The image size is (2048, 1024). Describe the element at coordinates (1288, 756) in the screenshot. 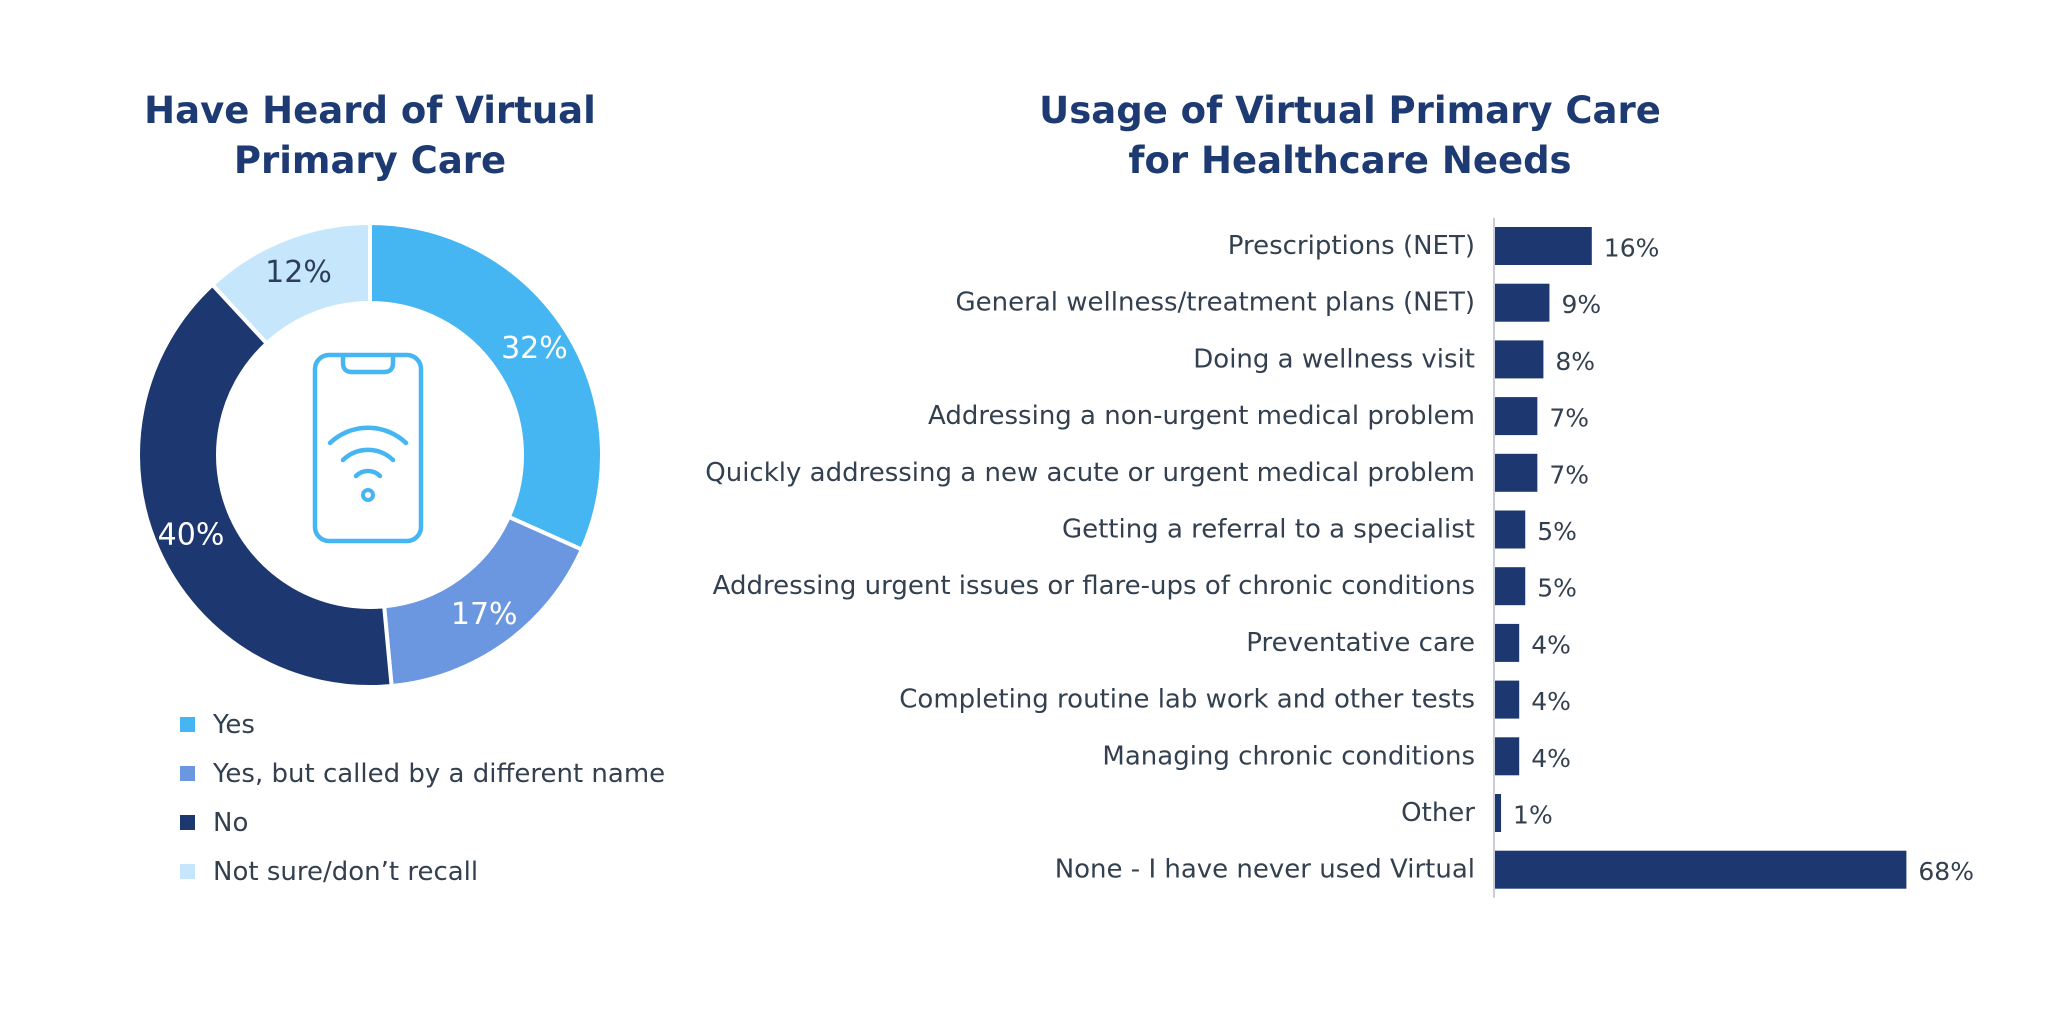

I see `bar-category-label: Managing chronic conditions` at that location.